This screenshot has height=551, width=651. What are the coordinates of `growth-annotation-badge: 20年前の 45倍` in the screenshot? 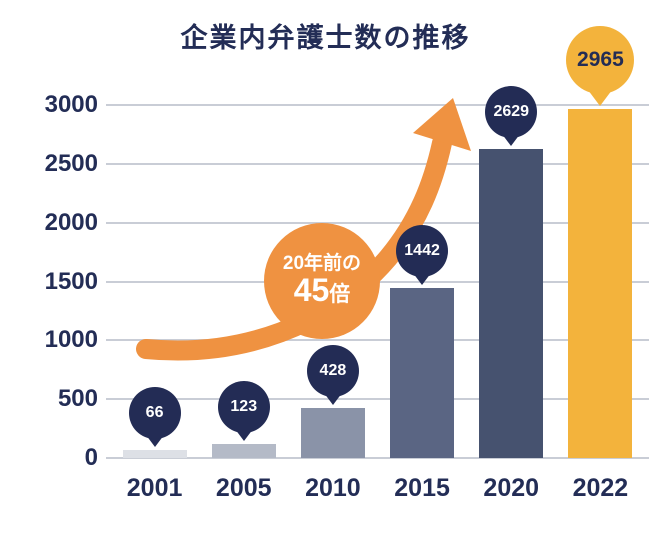 It's located at (322, 281).